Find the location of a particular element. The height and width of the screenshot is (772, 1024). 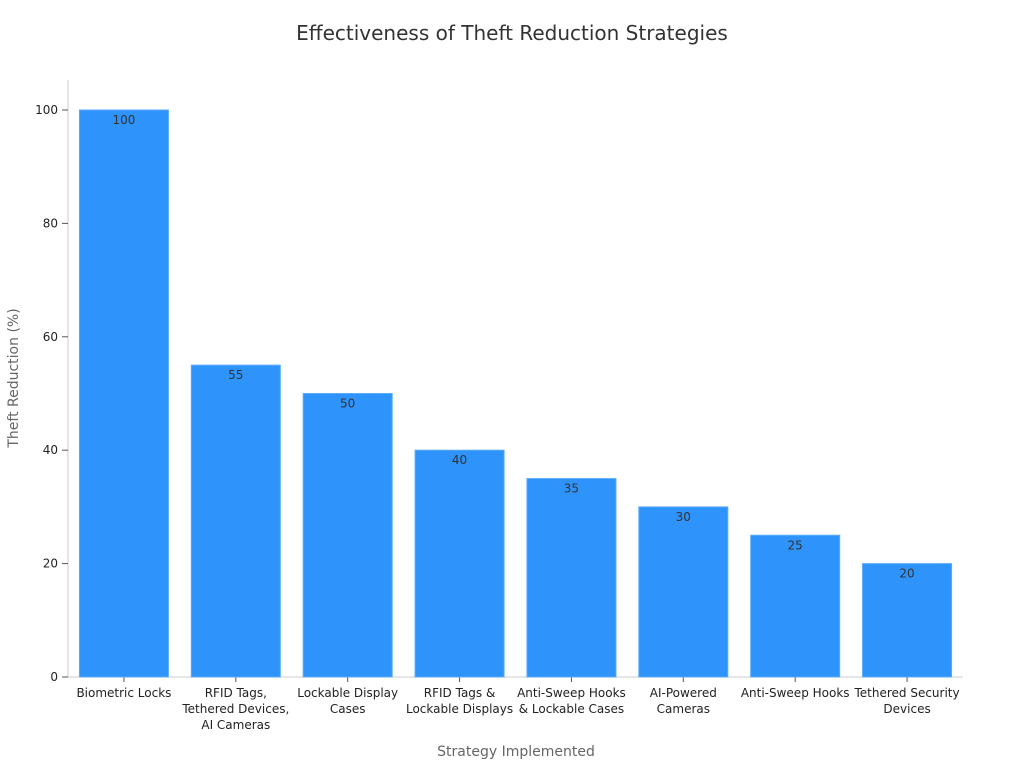

data-label: 25 is located at coordinates (795, 545).